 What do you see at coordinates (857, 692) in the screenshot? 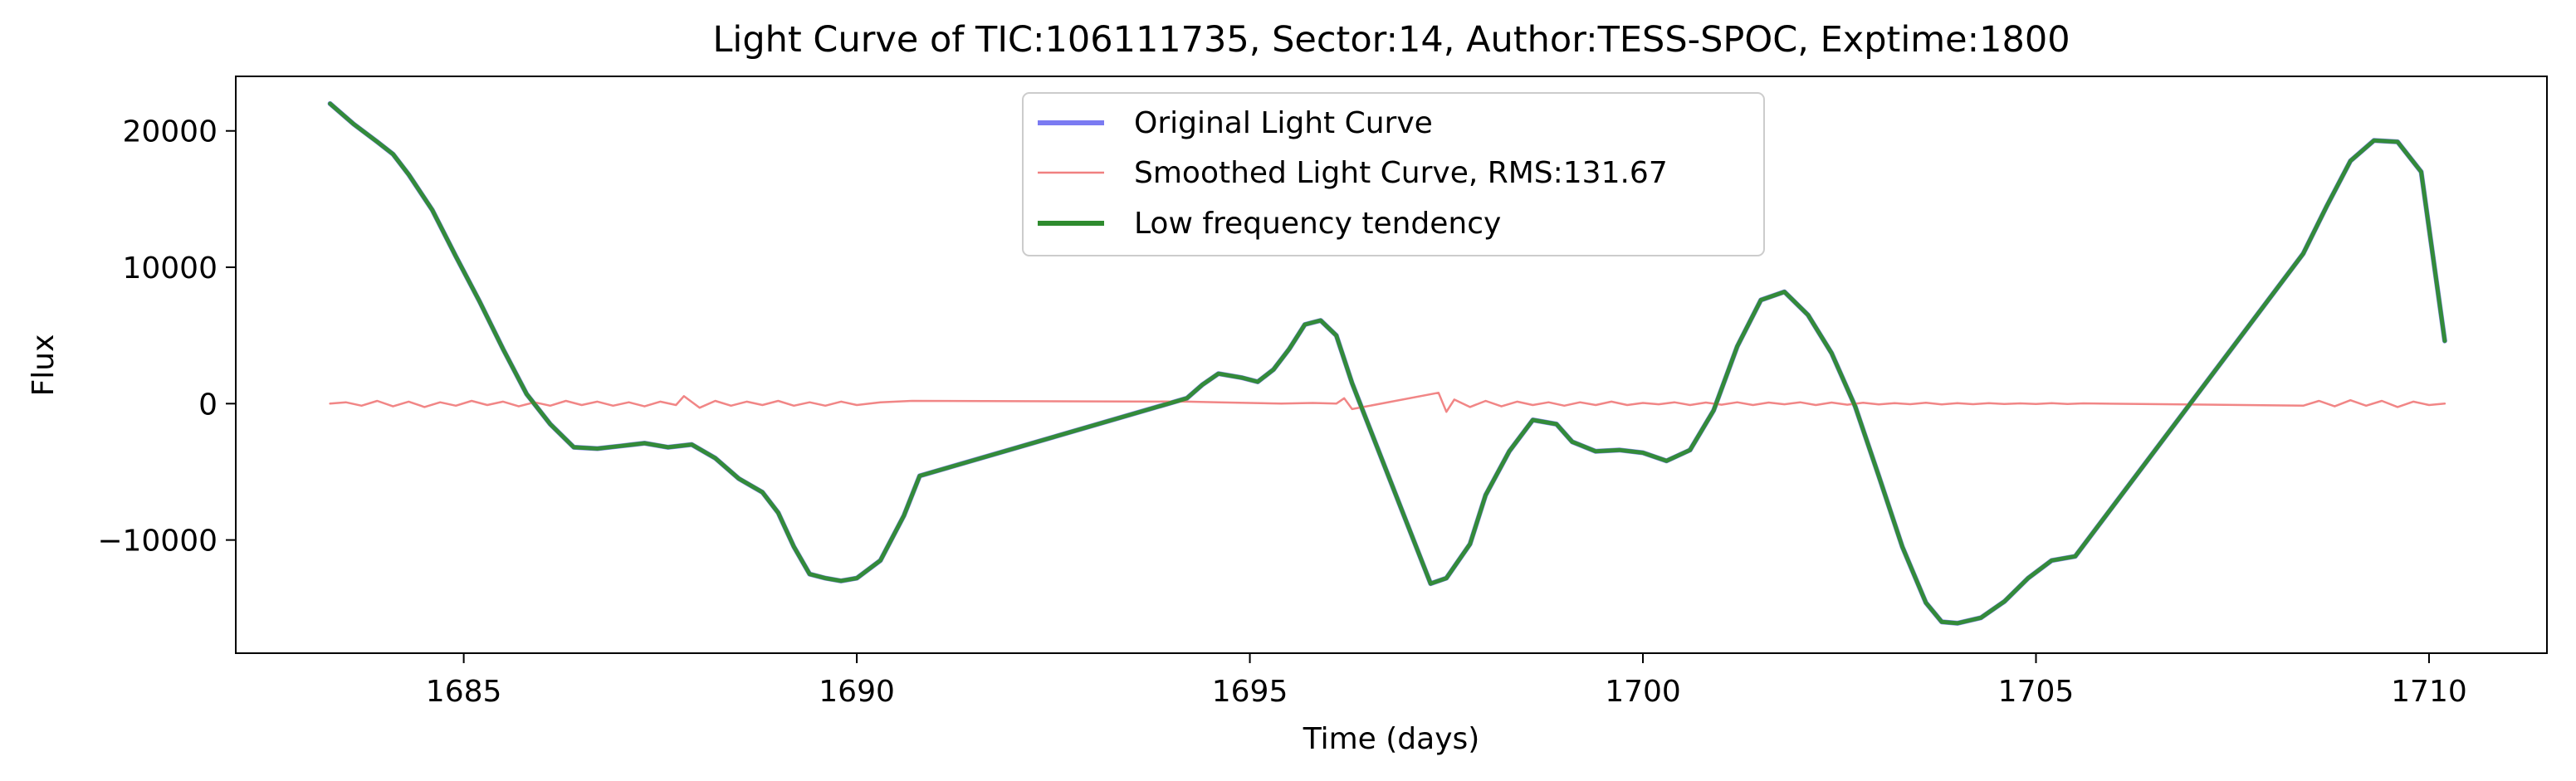
I see `x-tick-label: 1690` at bounding box center [857, 692].